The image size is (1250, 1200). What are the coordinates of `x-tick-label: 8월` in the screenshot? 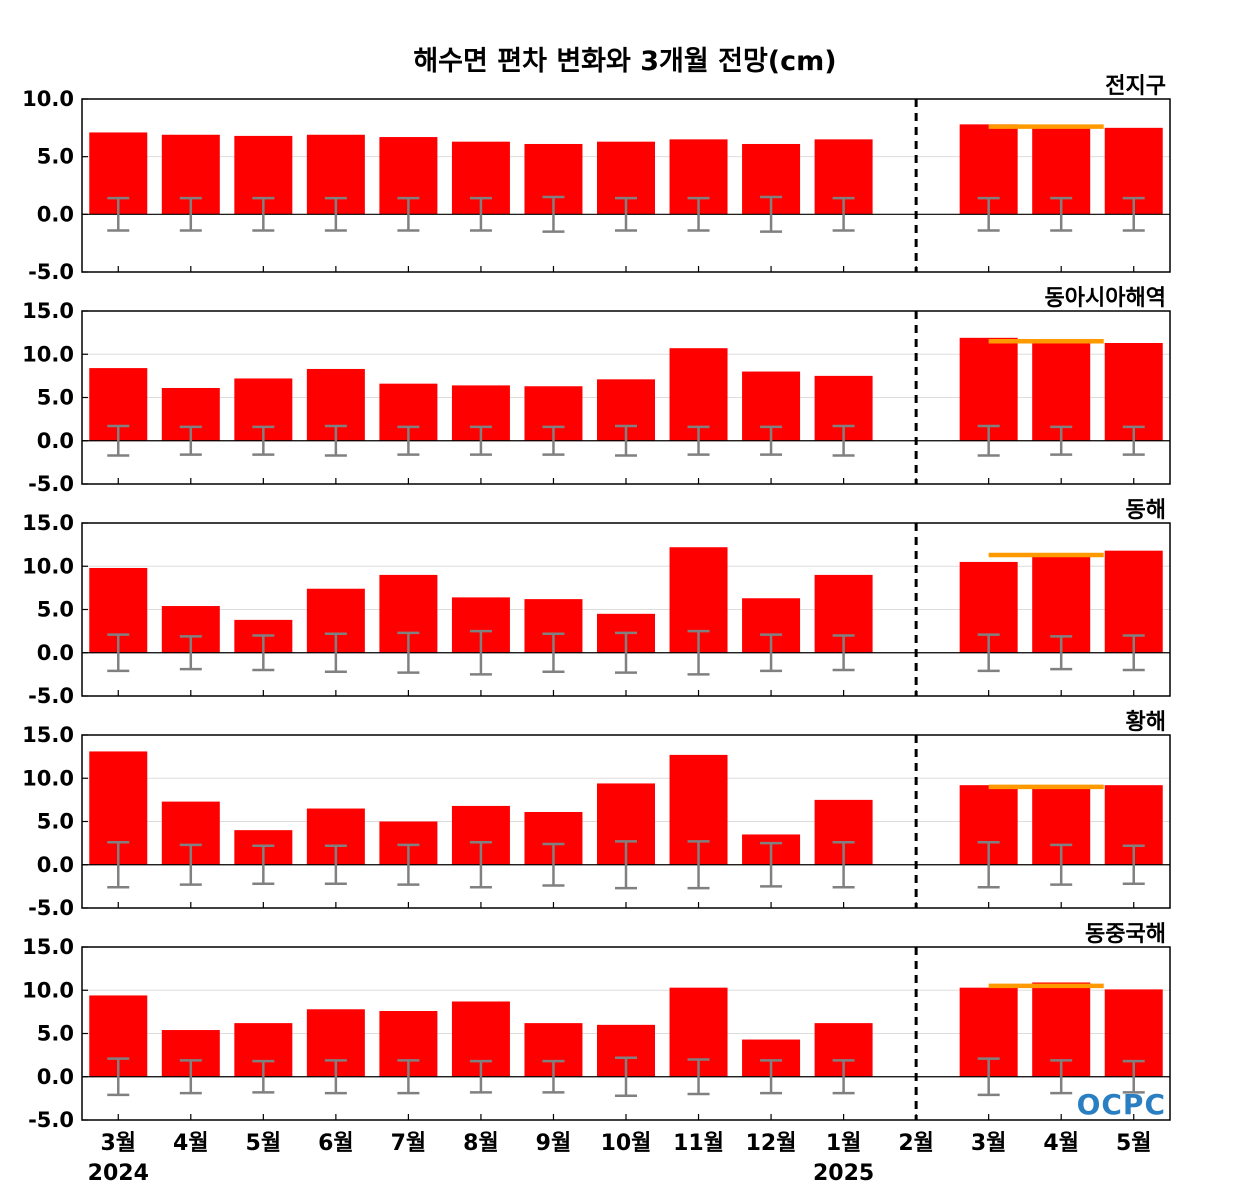 It's located at (481, 1143).